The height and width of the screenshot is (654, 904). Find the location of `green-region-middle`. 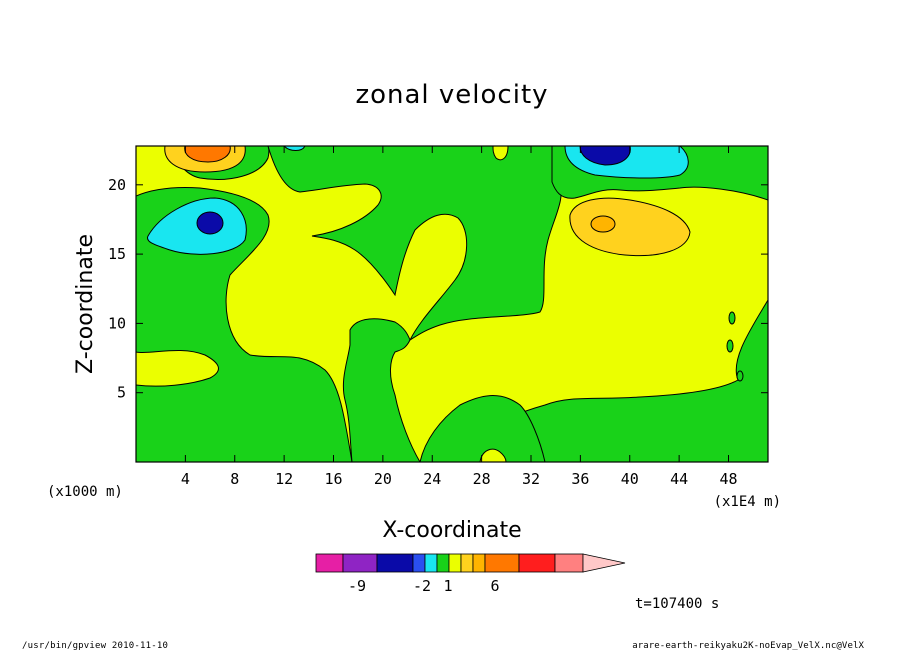

green-region-middle is located at coordinates (414, 244).